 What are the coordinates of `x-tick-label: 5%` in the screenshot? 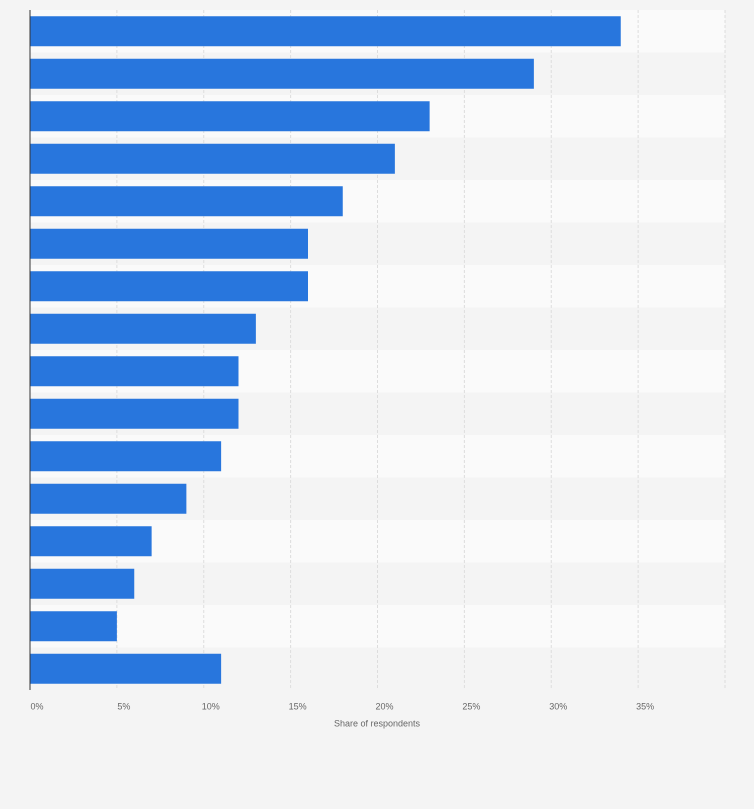 It's located at (123, 706).